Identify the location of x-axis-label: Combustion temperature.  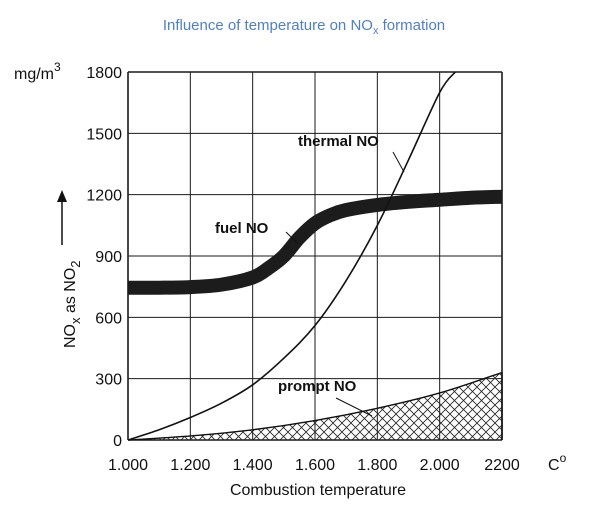
(318, 490).